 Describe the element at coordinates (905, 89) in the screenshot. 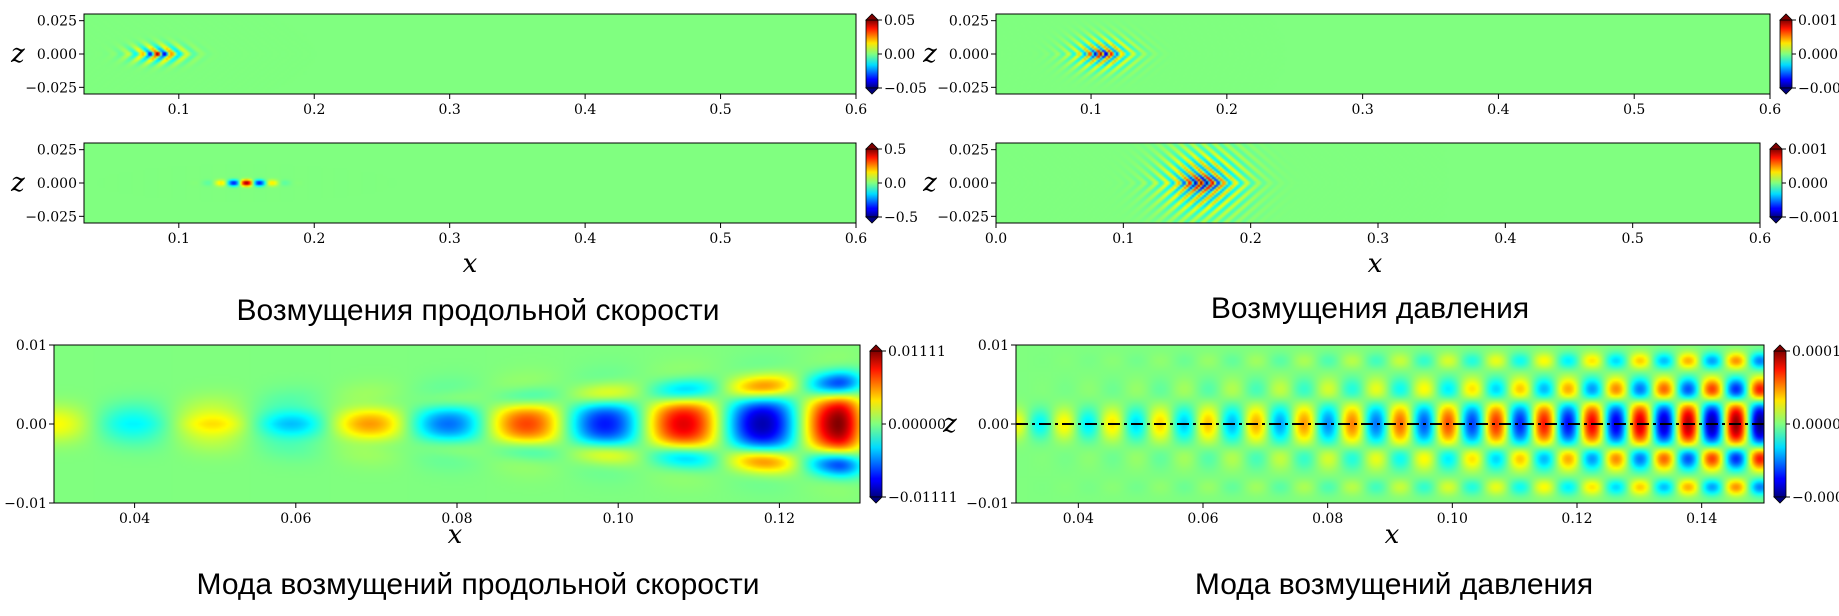

I see `colorbar-tick-label: −0.05` at that location.